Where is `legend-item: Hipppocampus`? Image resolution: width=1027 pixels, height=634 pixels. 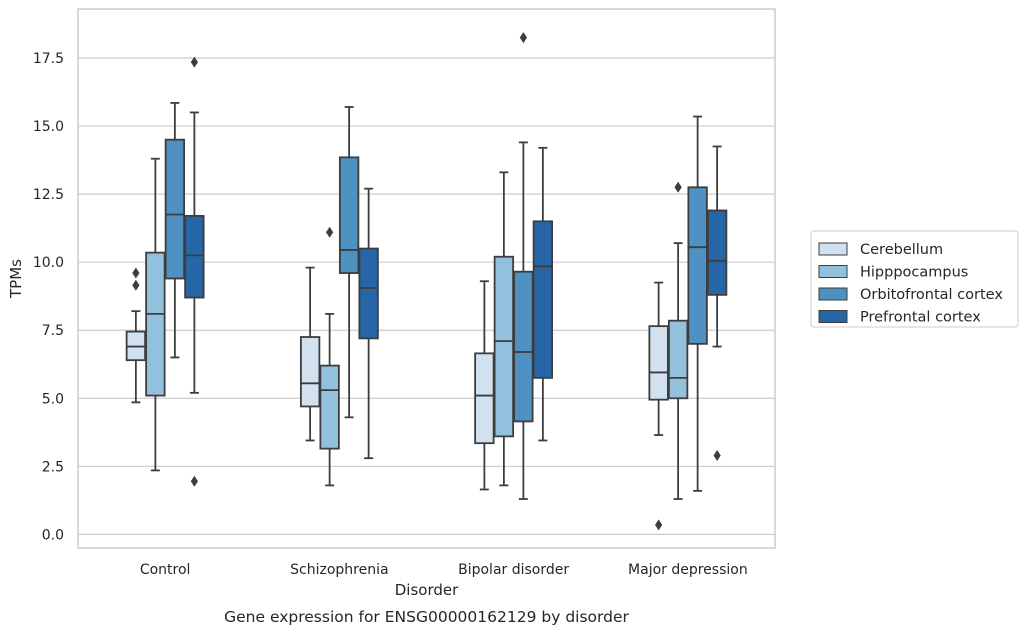
legend-item: Hipppocampus is located at coordinates (893, 273).